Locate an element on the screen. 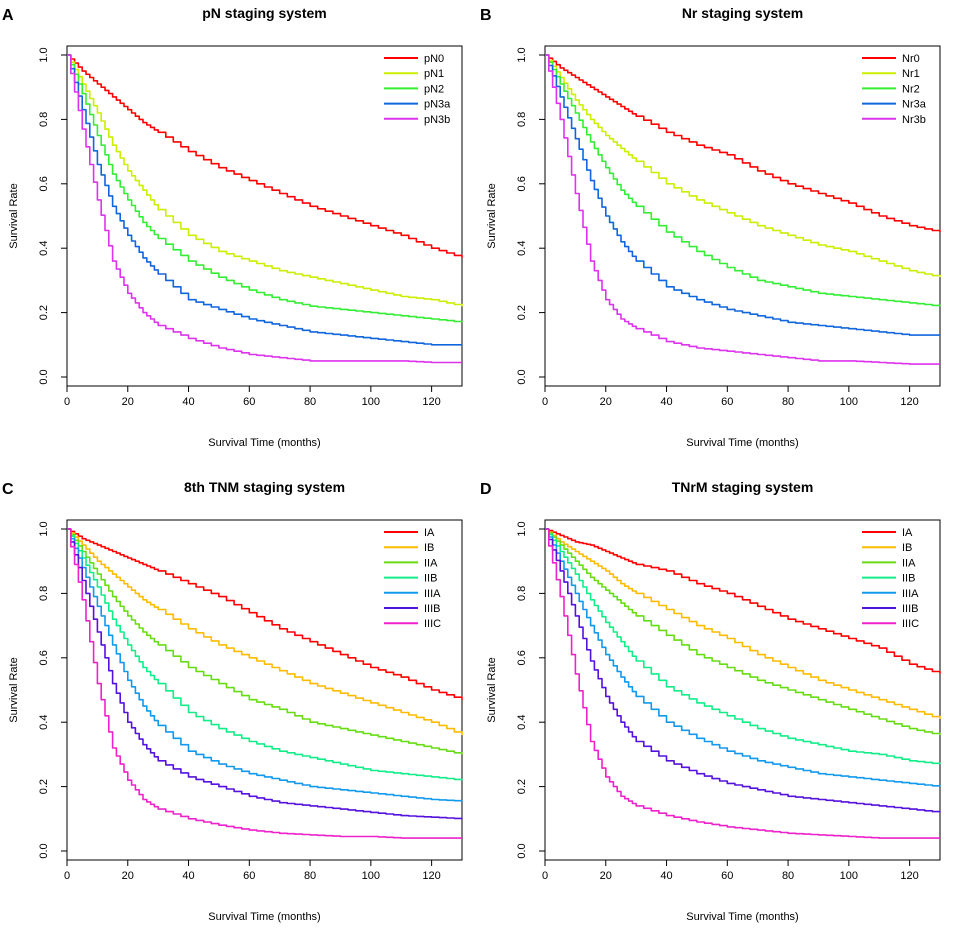 The height and width of the screenshot is (947, 957). series-line-iiia is located at coordinates (743, 657).